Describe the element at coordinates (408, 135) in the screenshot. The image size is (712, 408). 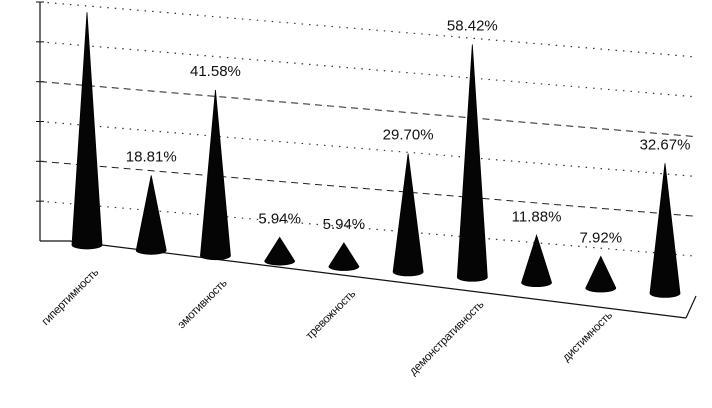
I see `data-label: 29.70%` at that location.